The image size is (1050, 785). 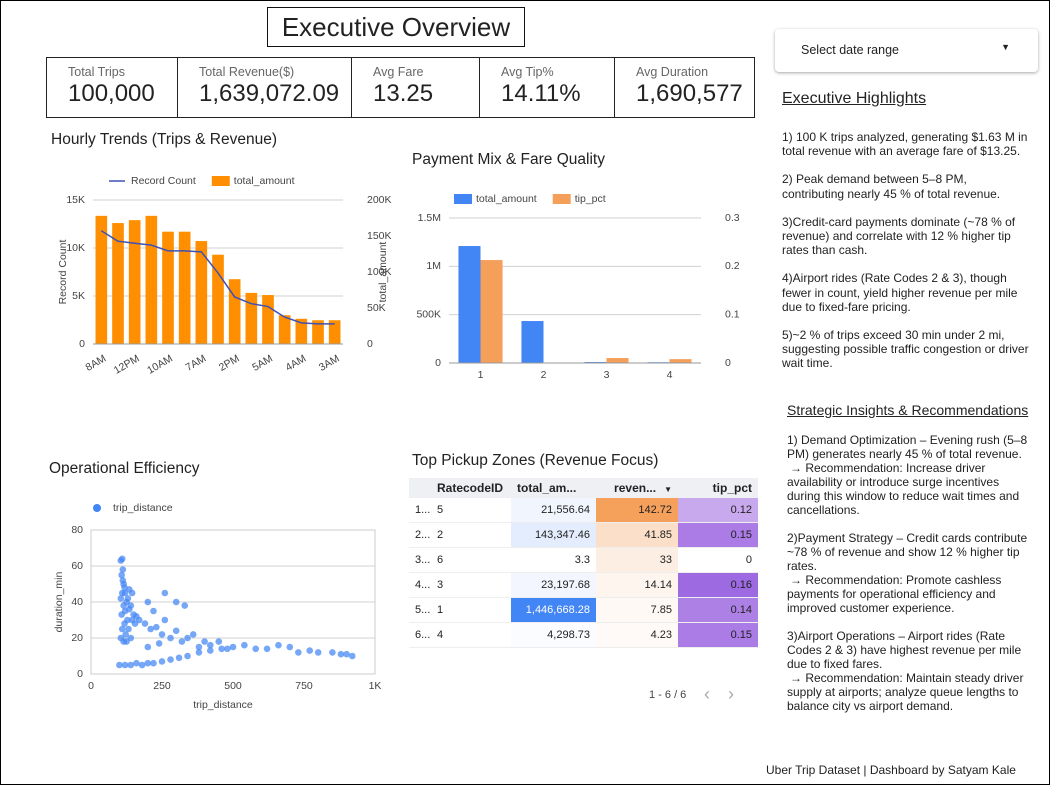 I want to click on table-cell: 7.85, so click(x=637, y=610).